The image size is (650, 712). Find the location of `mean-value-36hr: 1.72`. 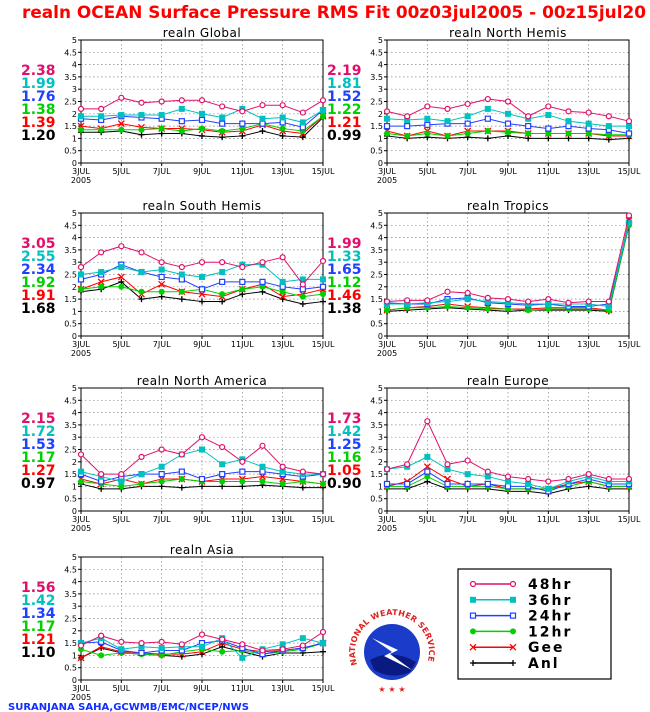

mean-value-36hr: 1.72 is located at coordinates (38, 432).